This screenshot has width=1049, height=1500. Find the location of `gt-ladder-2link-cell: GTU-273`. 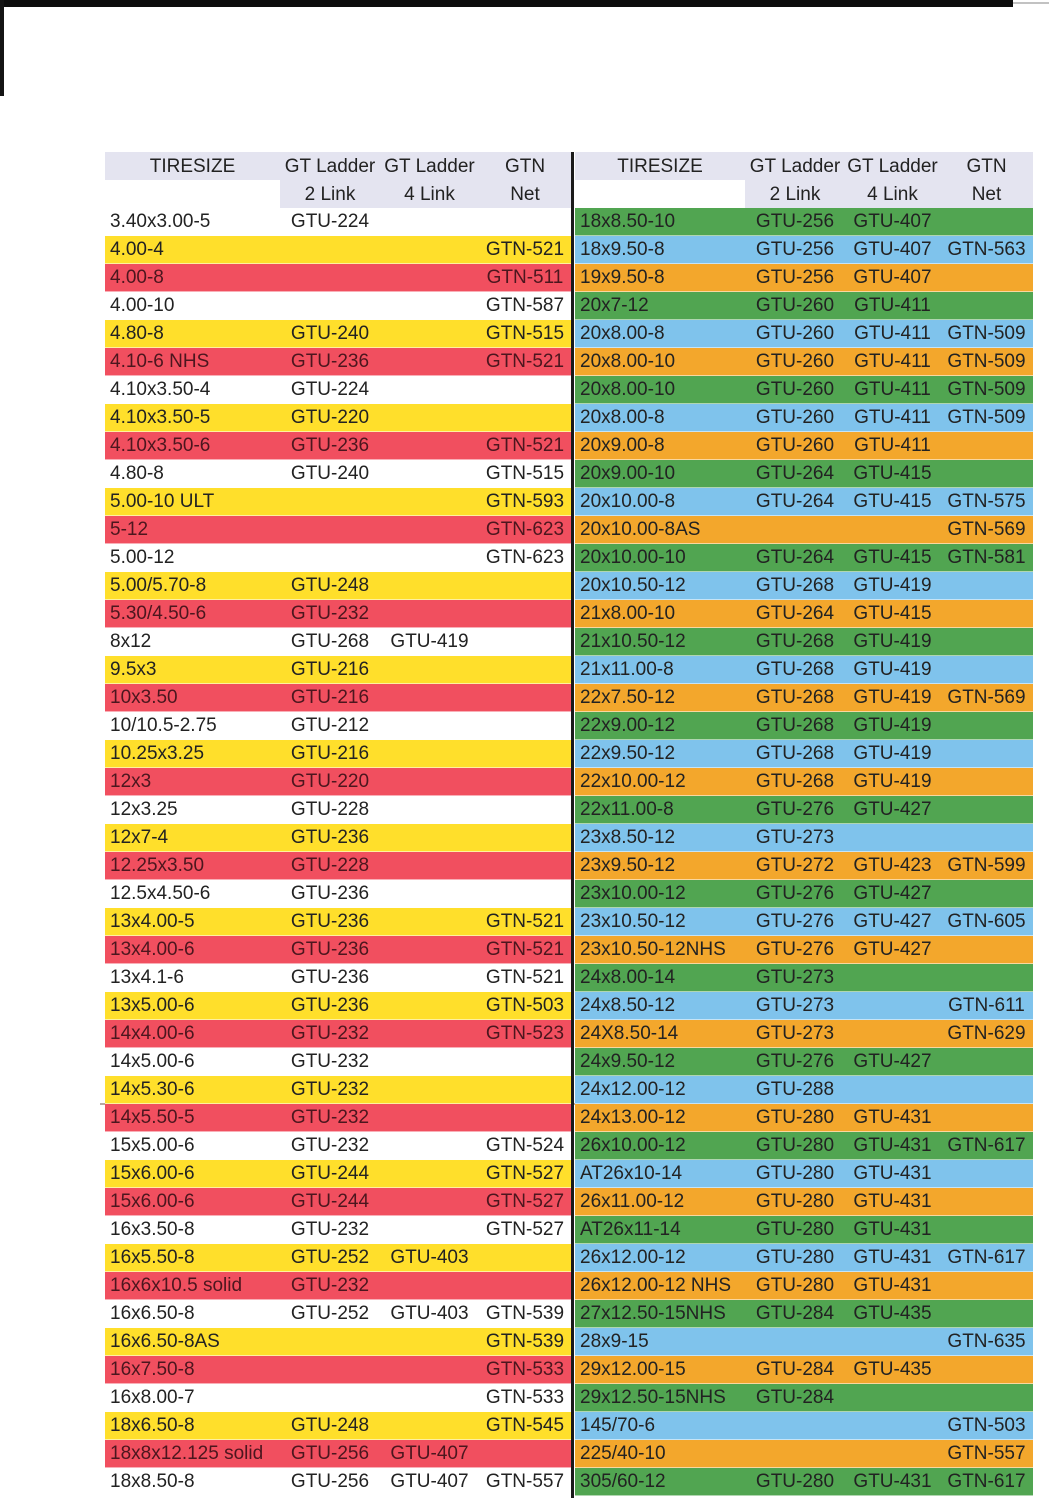

gt-ladder-2link-cell: GTU-273 is located at coordinates (795, 977).